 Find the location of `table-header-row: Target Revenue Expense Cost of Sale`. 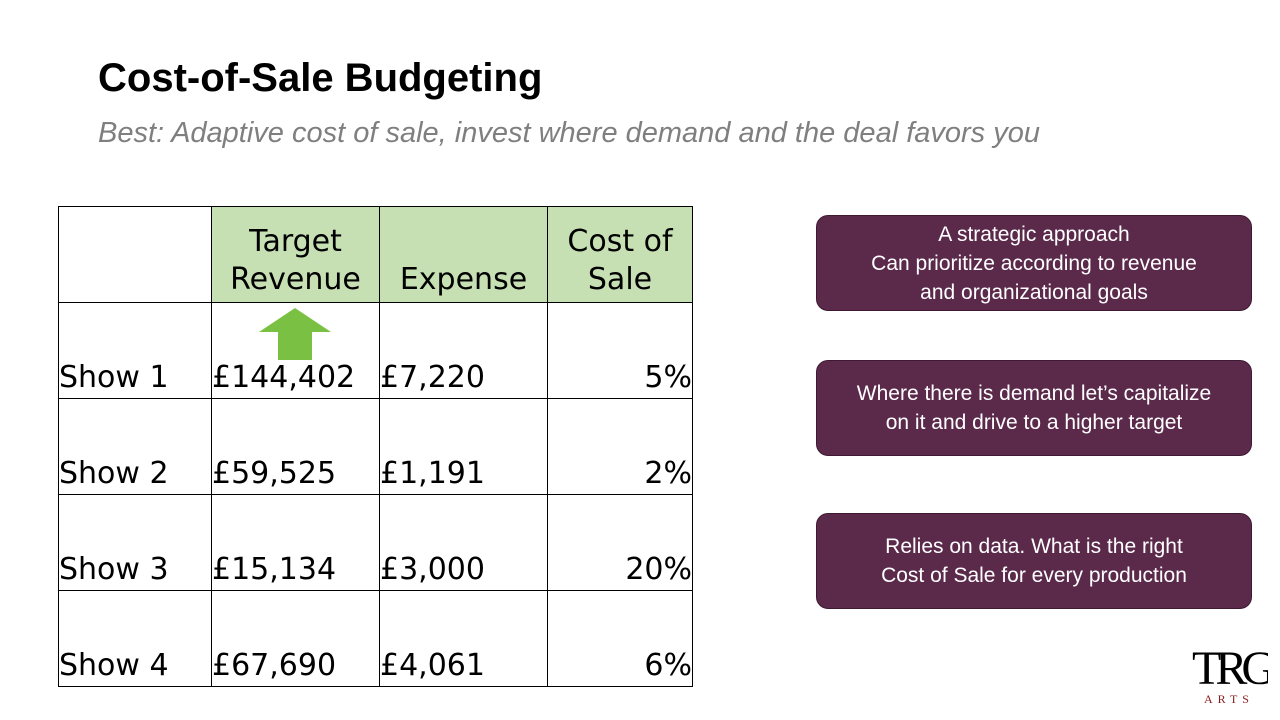

table-header-row: Target Revenue Expense Cost of Sale is located at coordinates (375, 254).